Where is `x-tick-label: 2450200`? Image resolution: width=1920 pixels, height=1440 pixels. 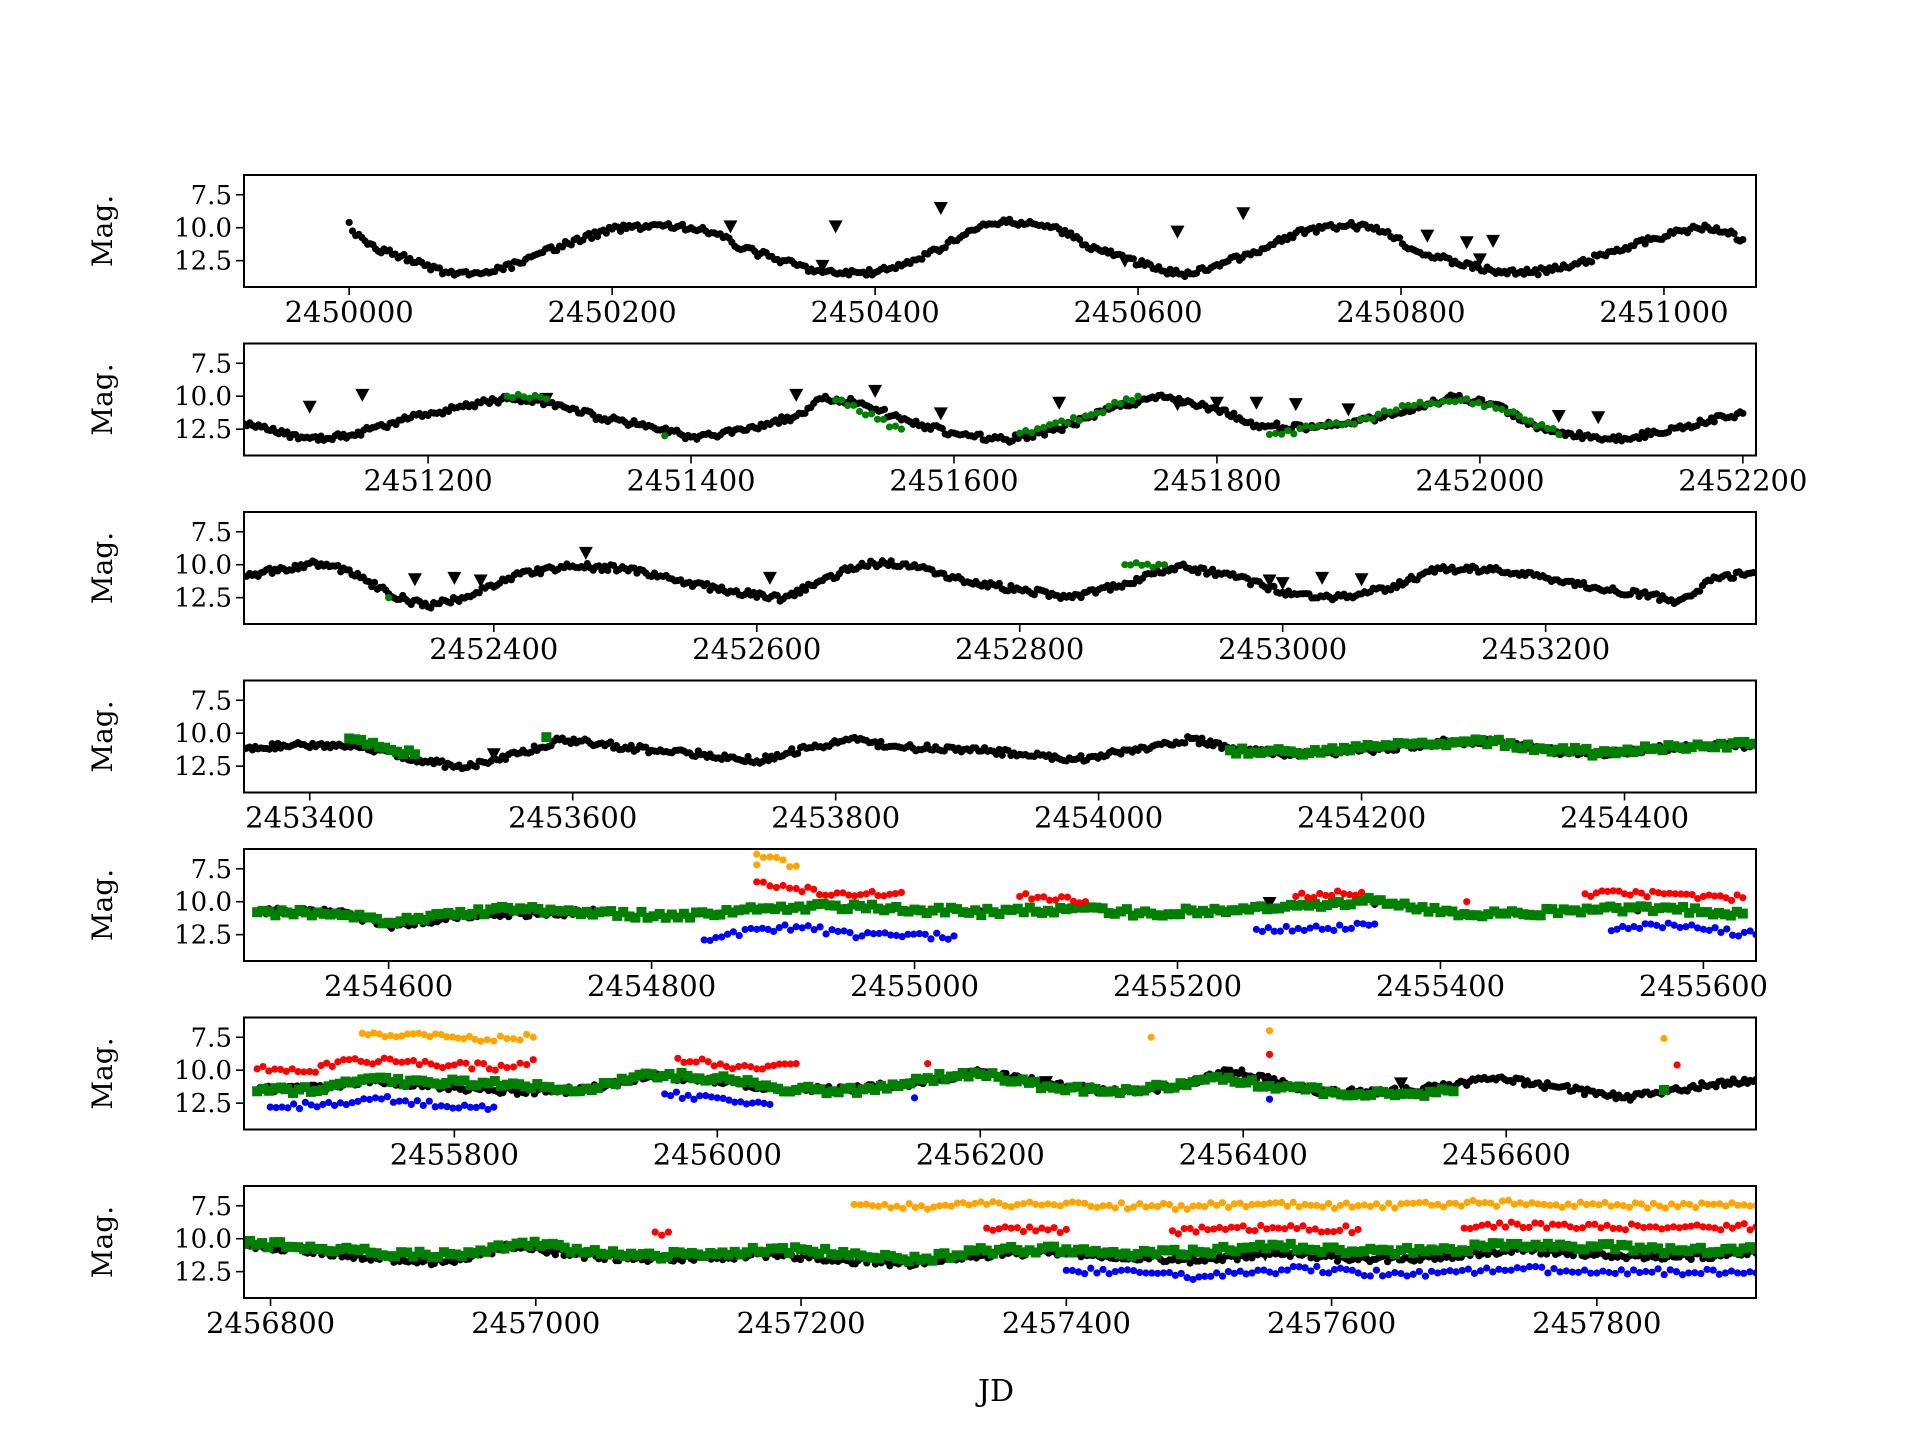
x-tick-label: 2450200 is located at coordinates (612, 312).